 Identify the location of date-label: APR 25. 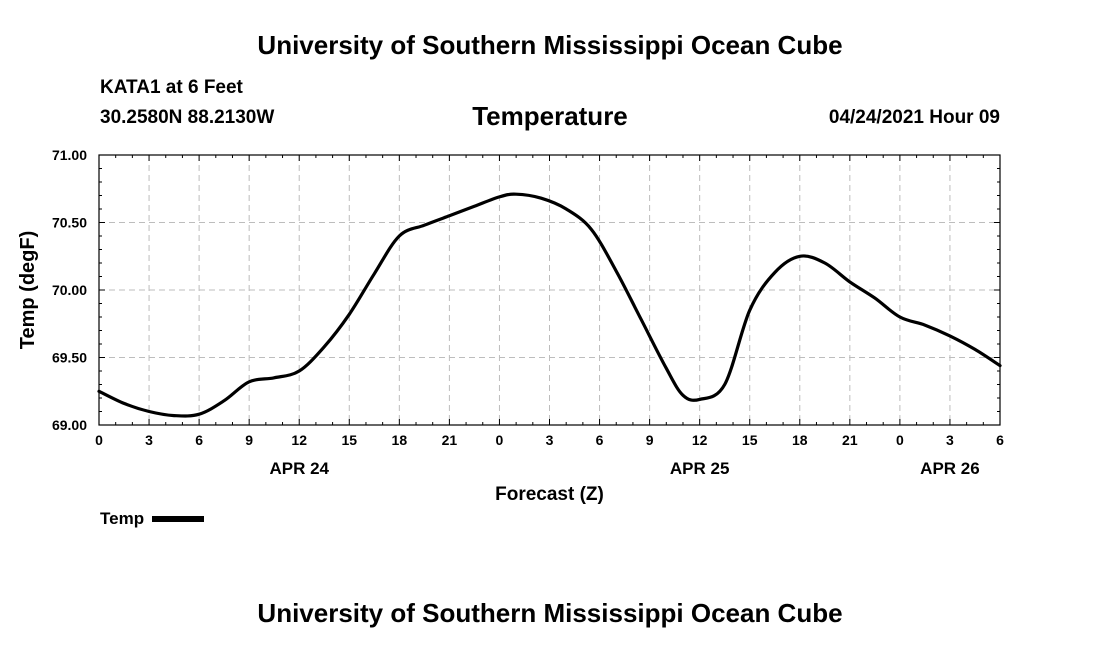
(700, 468).